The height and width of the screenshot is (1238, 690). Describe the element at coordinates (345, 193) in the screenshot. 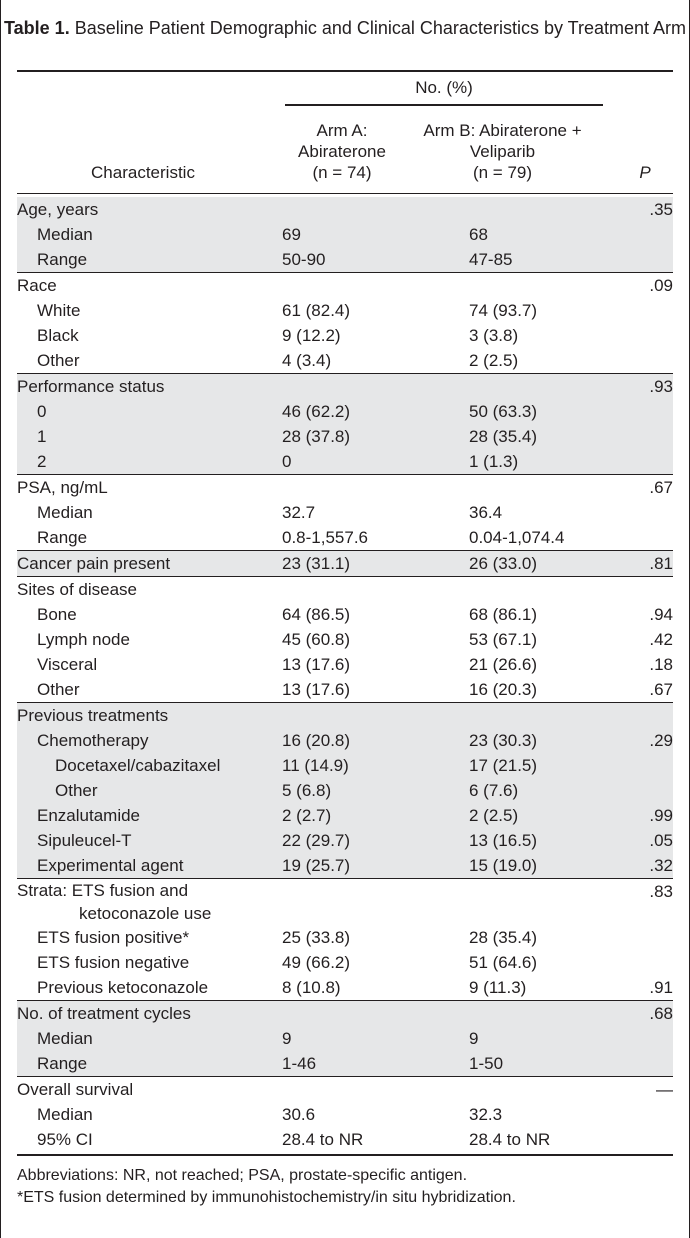

I see `header-rule` at that location.